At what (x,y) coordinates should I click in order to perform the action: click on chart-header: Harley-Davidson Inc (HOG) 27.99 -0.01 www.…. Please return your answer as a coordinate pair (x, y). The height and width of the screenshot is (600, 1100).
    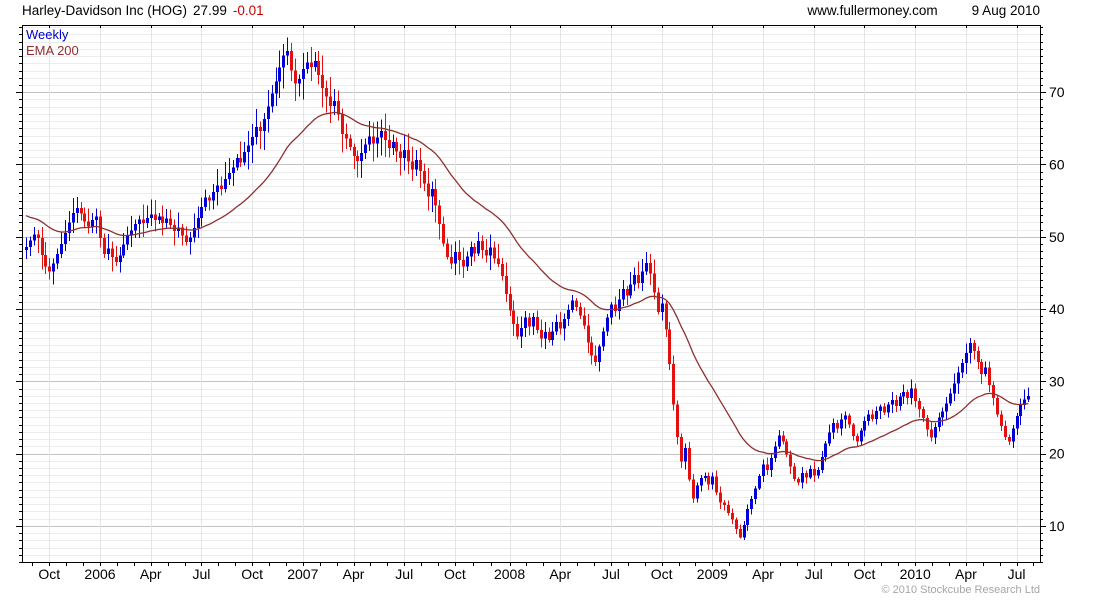
    Looking at the image, I should click on (550, 13).